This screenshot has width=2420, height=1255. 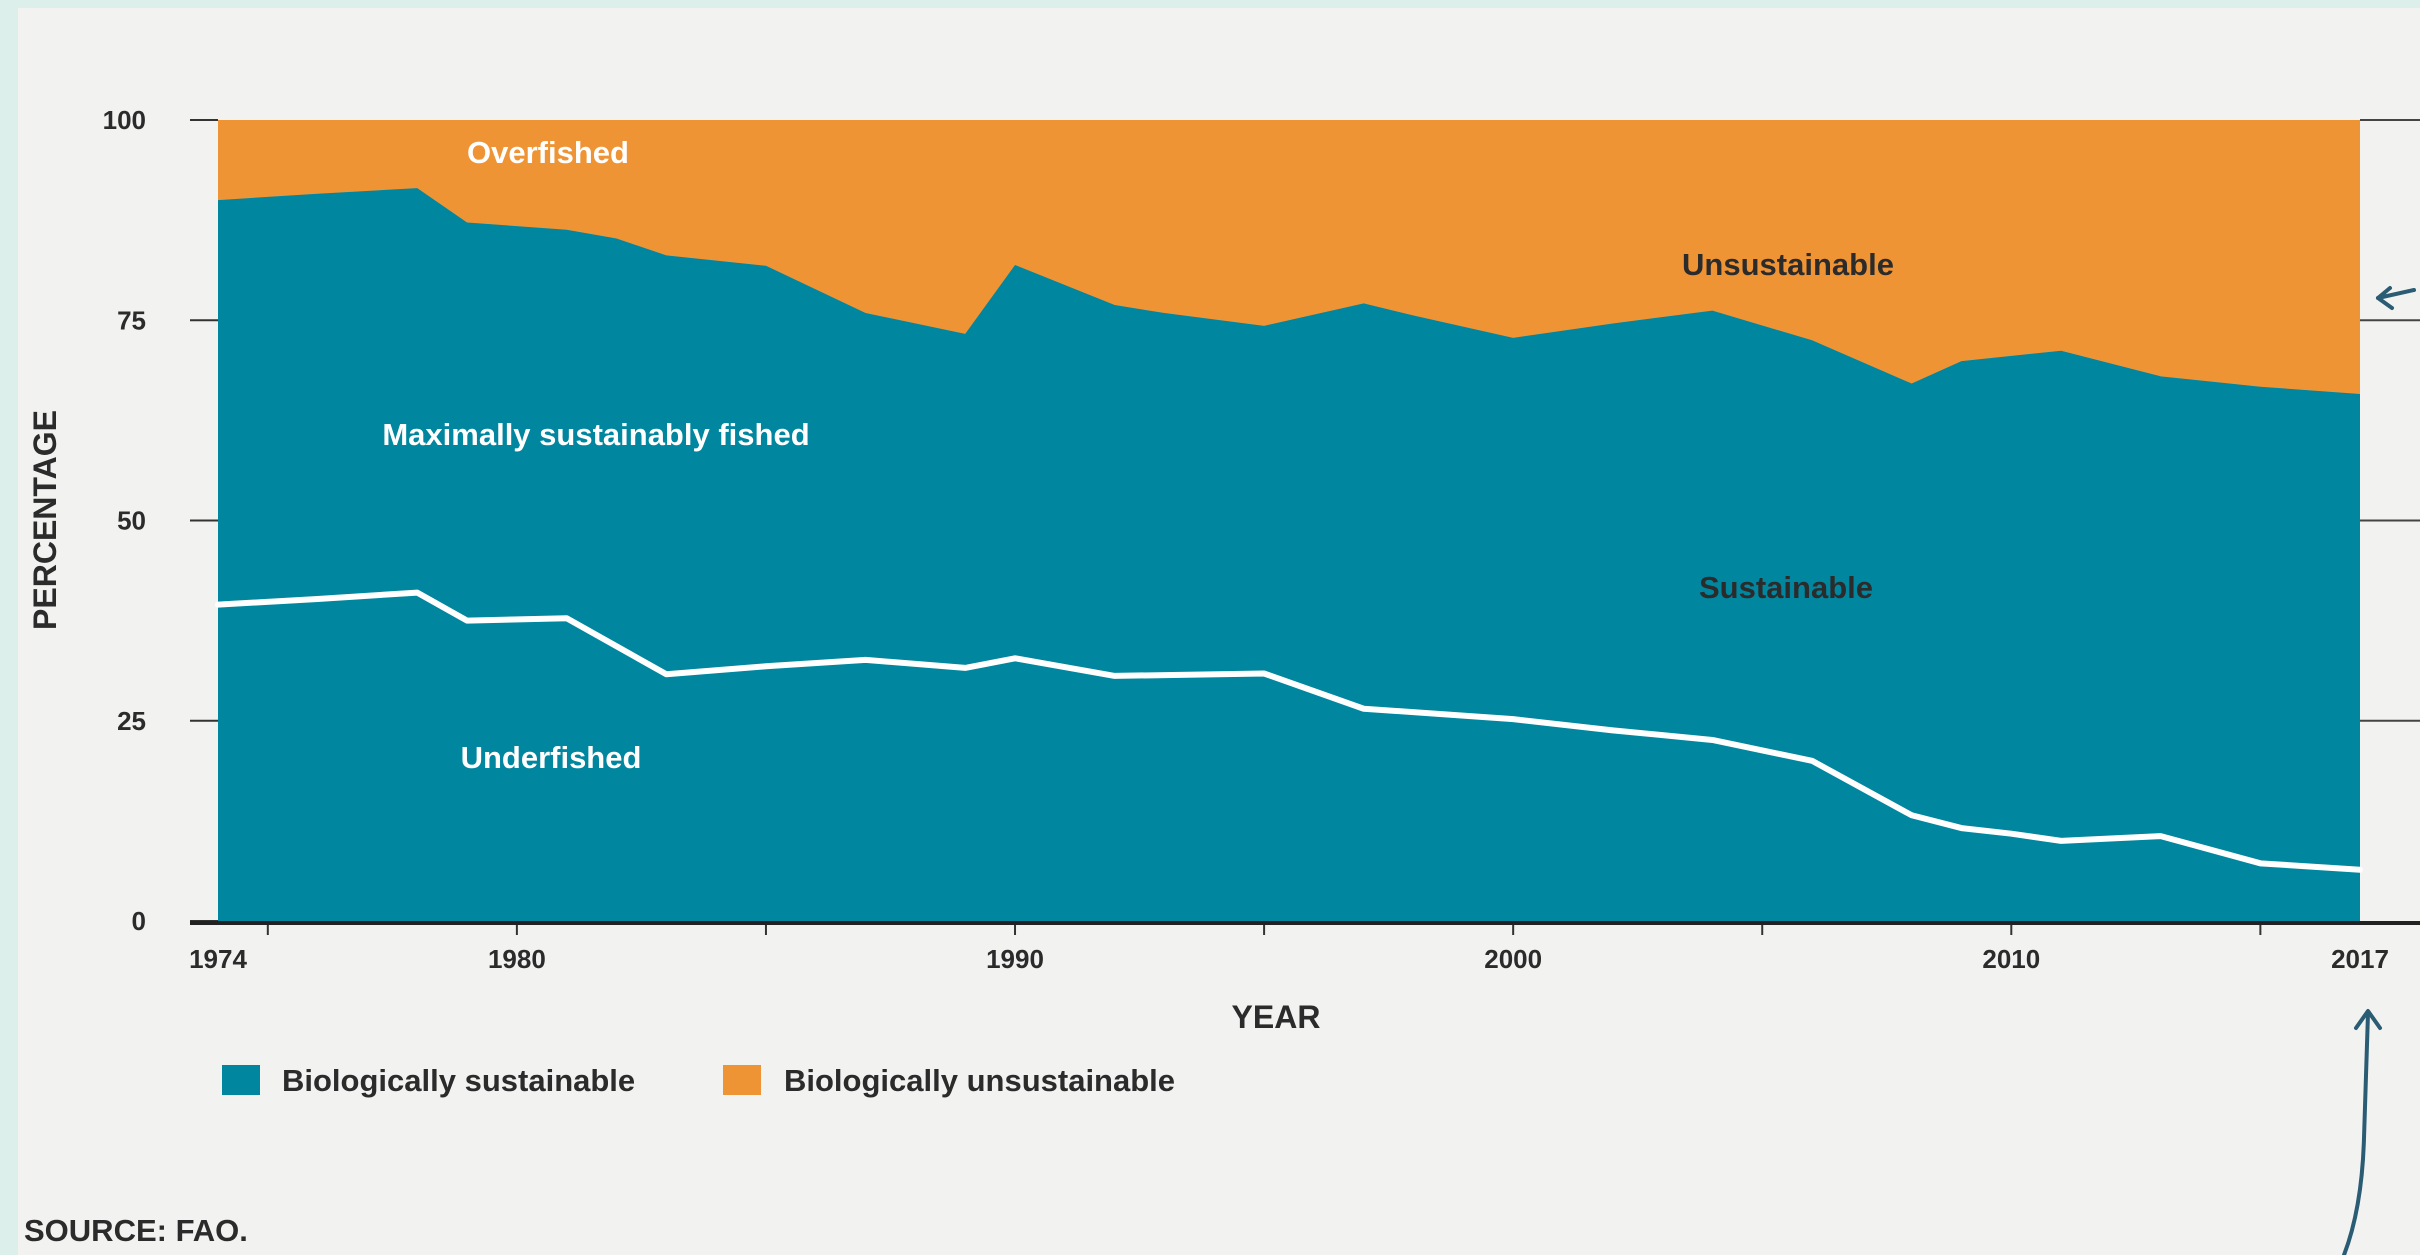 What do you see at coordinates (2385, 298) in the screenshot?
I see `callout-arrowhead-right` at bounding box center [2385, 298].